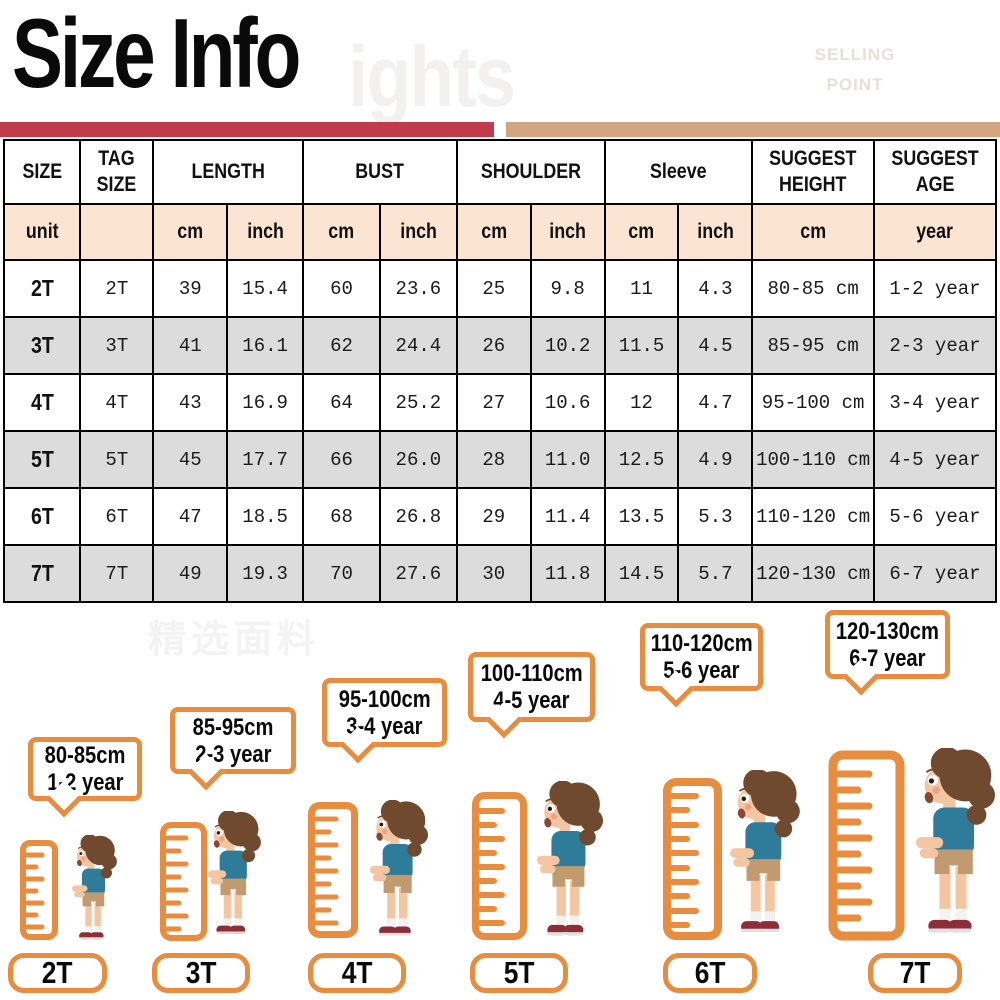 The image size is (1000, 1000). What do you see at coordinates (855, 84) in the screenshot?
I see `watermark-selling-line2: POINT` at bounding box center [855, 84].